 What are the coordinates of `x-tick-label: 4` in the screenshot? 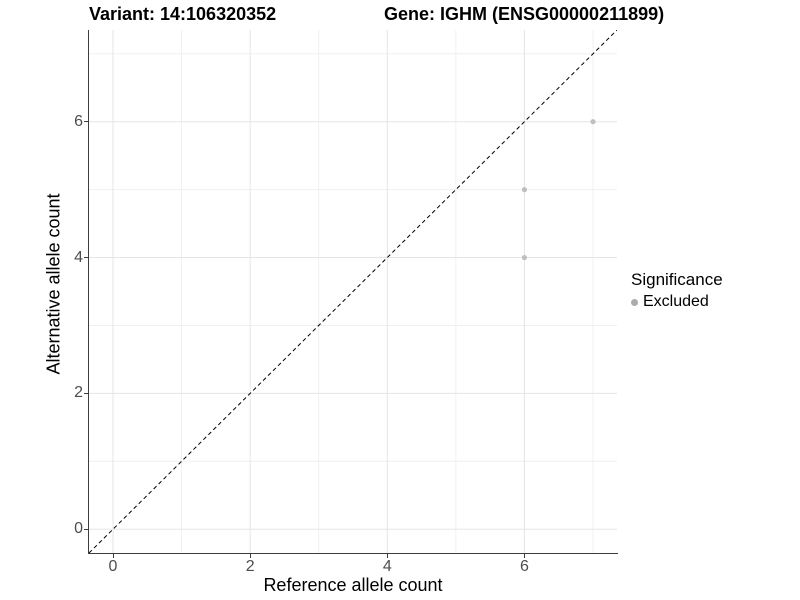 It's located at (387, 566).